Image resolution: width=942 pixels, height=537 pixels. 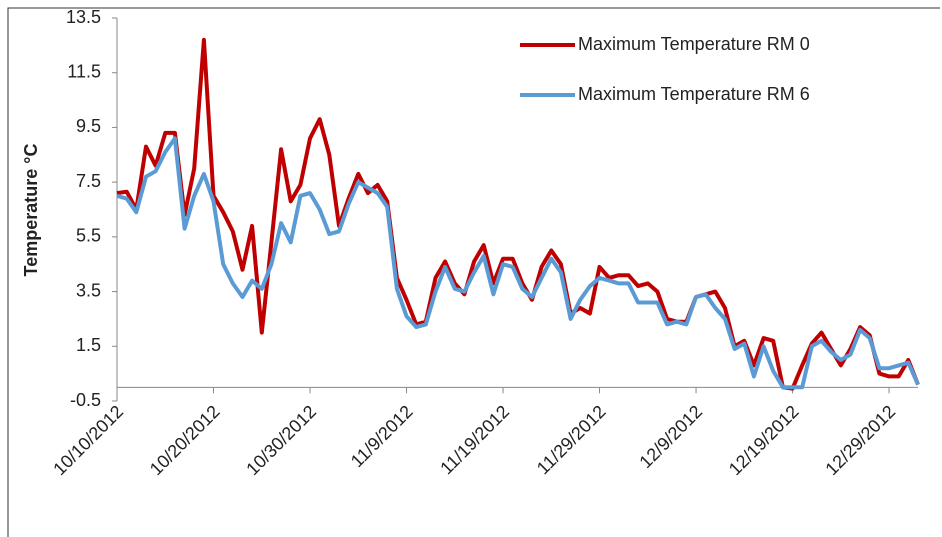 I want to click on x-tick-label: 11/19/2012, so click(x=474, y=439).